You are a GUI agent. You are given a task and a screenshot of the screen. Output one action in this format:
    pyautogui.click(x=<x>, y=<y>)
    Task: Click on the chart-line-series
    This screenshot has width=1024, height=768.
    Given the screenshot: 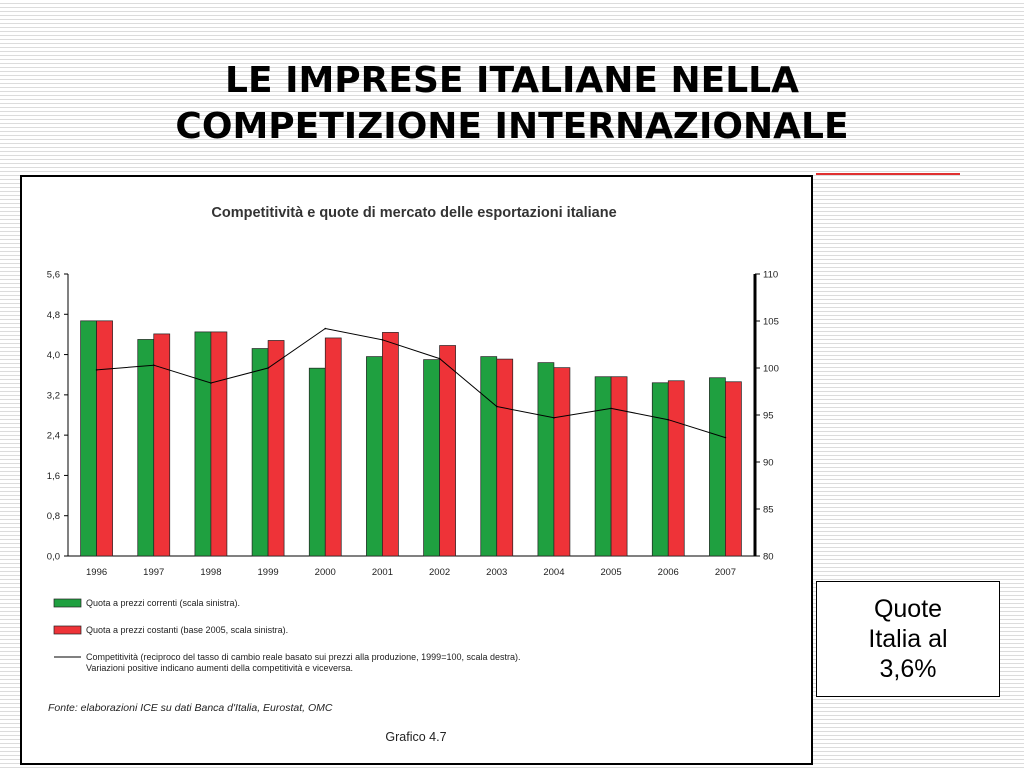 What is the action you would take?
    pyautogui.click(x=411, y=383)
    